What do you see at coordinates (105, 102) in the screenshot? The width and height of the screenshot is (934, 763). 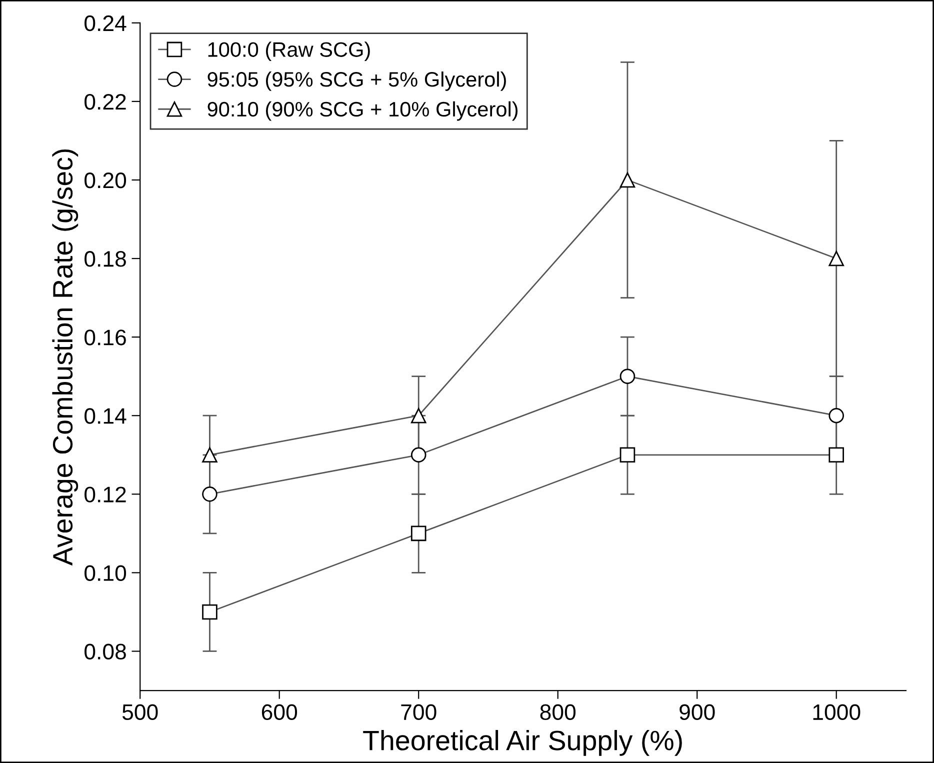 I see `y-tick-label: 0.22` at bounding box center [105, 102].